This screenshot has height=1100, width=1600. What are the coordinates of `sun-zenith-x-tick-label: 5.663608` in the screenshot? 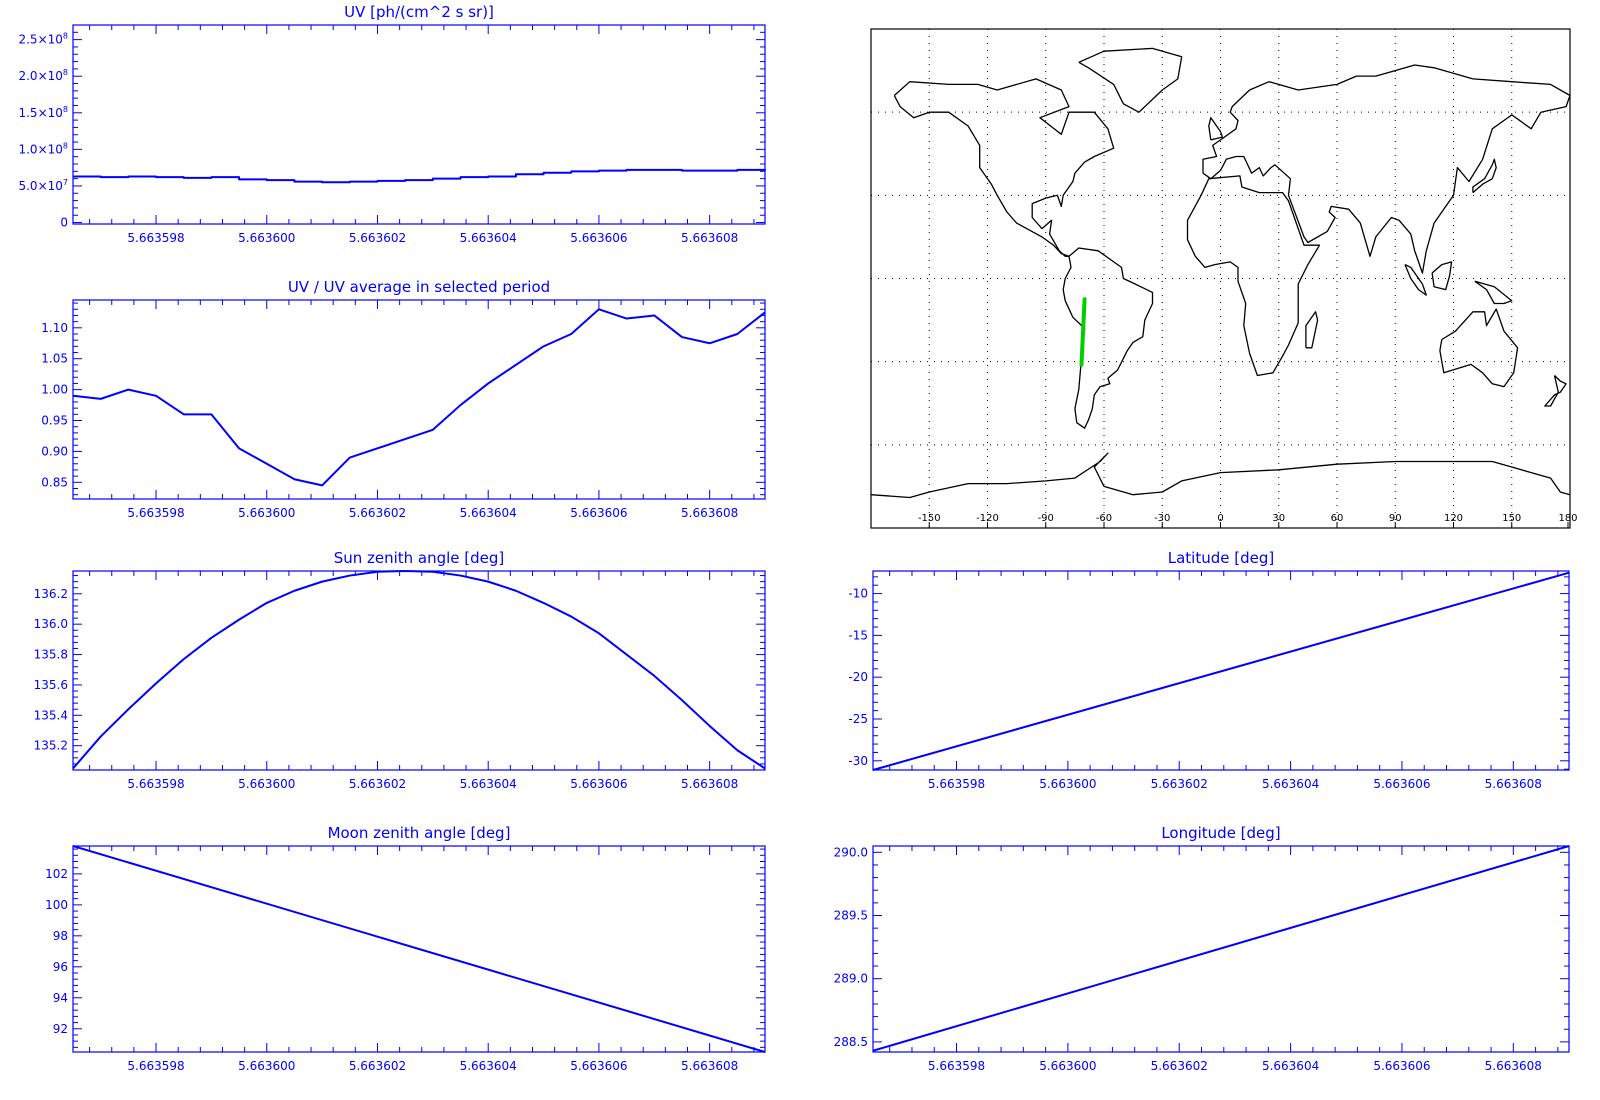 It's located at (709, 784).